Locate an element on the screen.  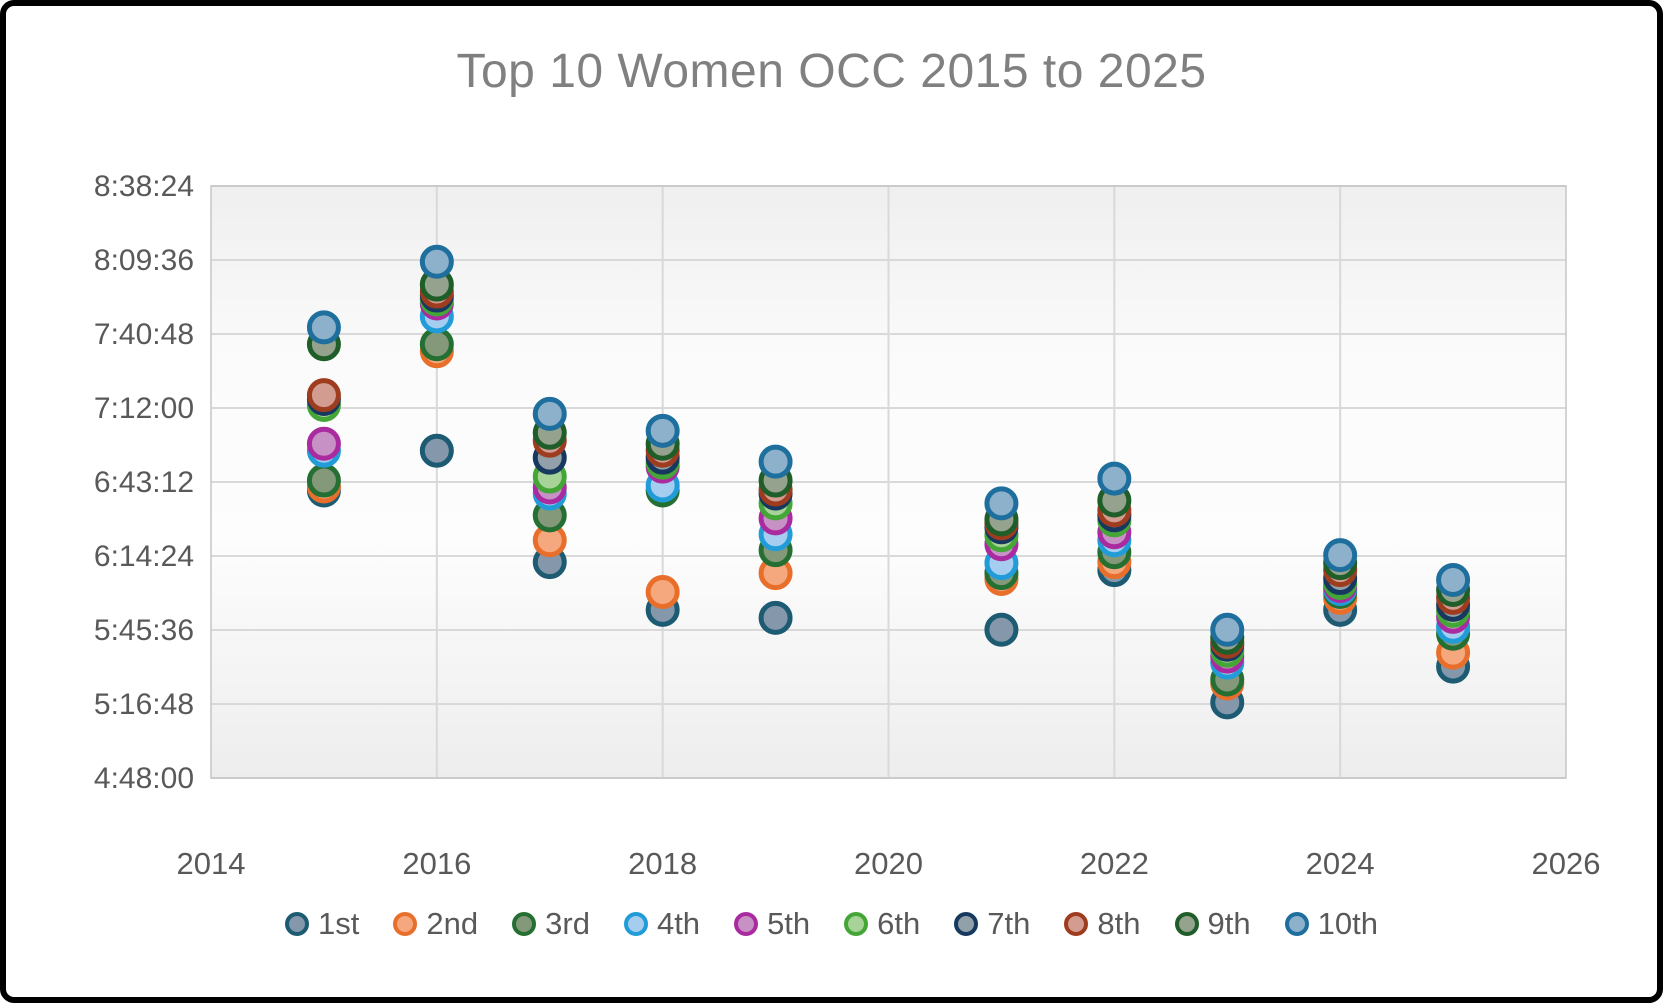
x-axis-tick-label: 2024 is located at coordinates (1340, 863).